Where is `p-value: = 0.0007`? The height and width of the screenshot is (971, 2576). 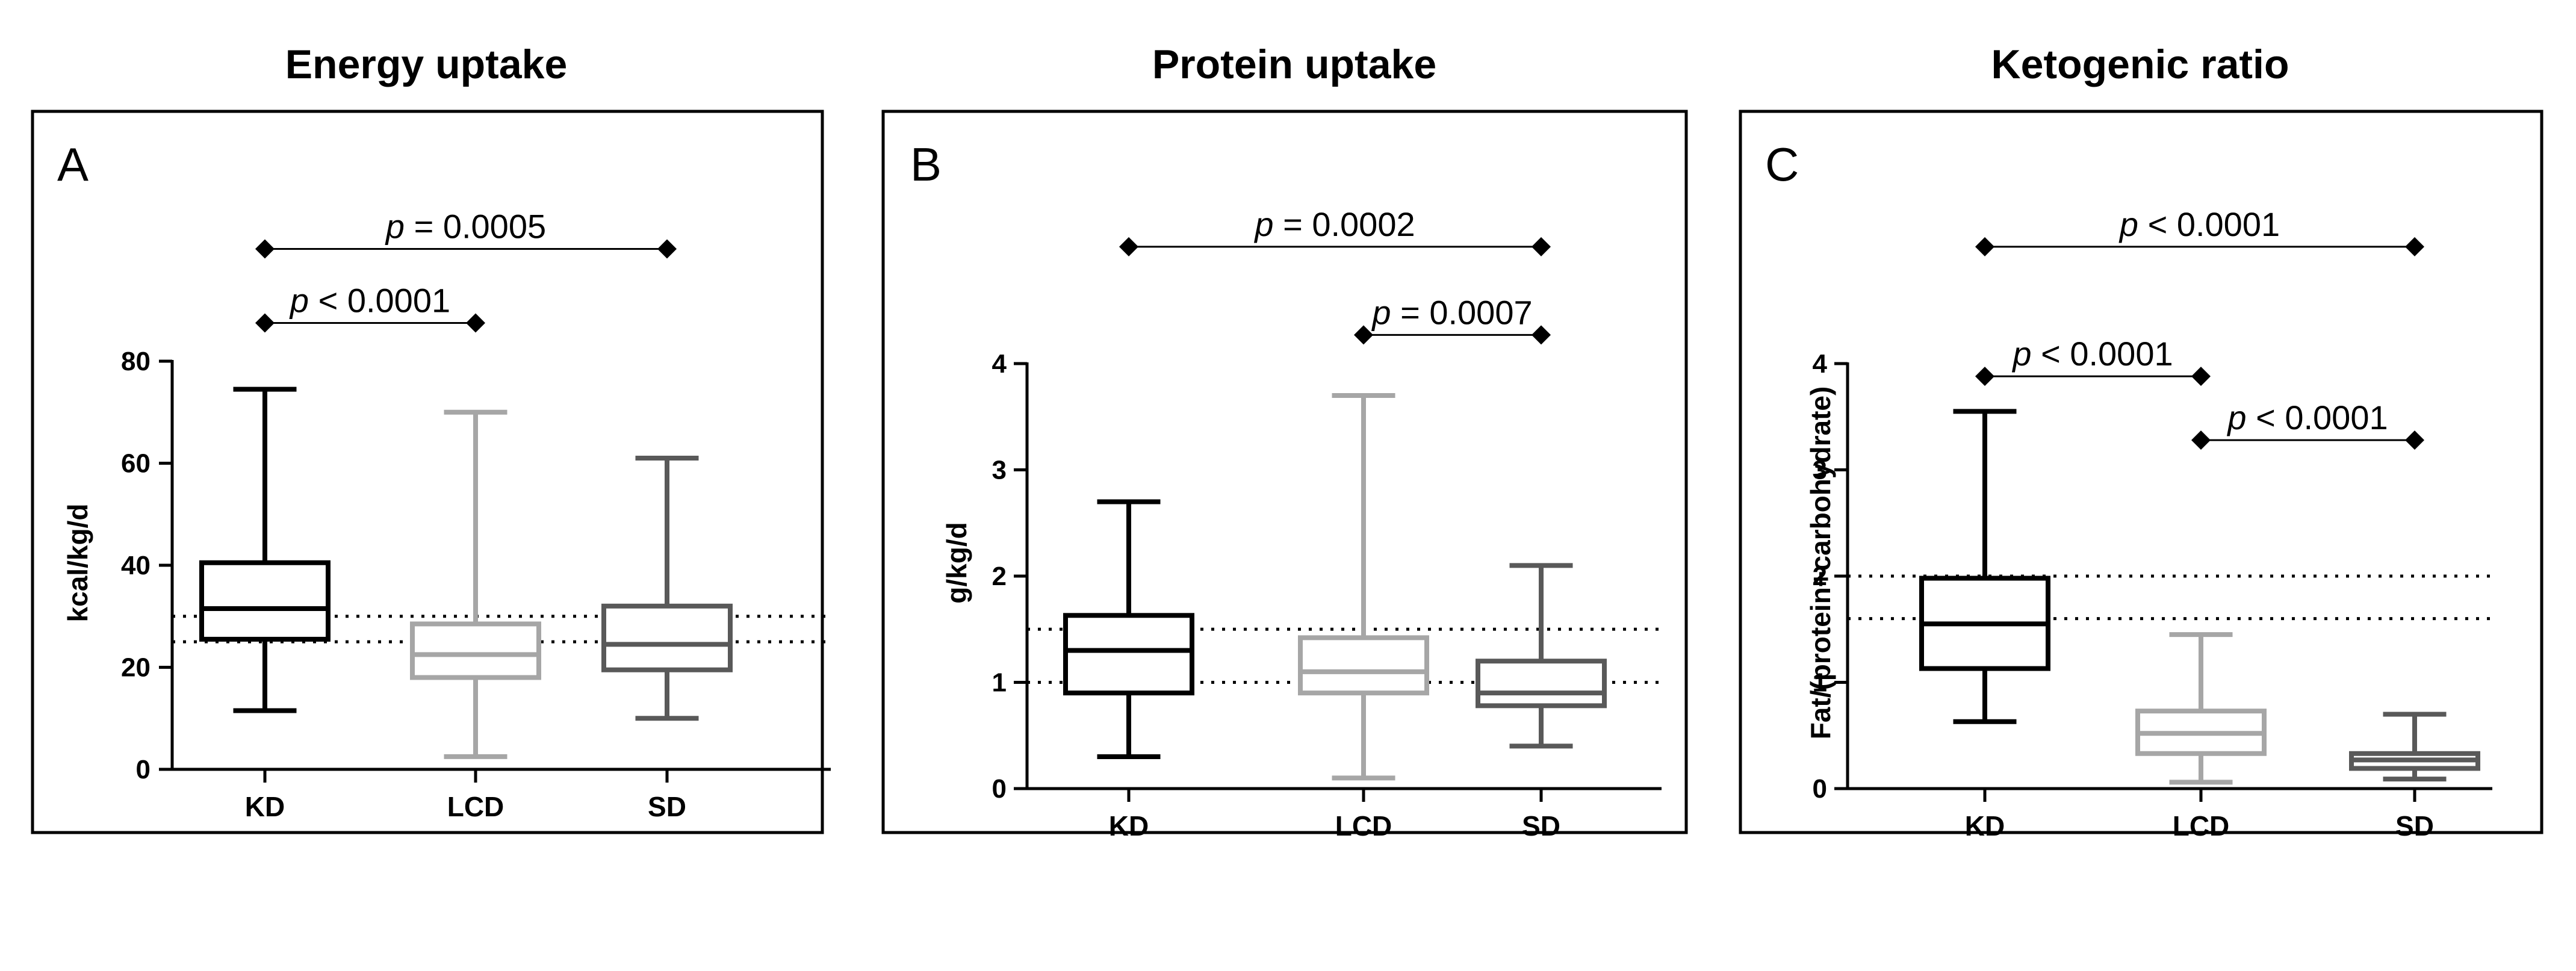
p-value: = 0.0007 is located at coordinates (1462, 312).